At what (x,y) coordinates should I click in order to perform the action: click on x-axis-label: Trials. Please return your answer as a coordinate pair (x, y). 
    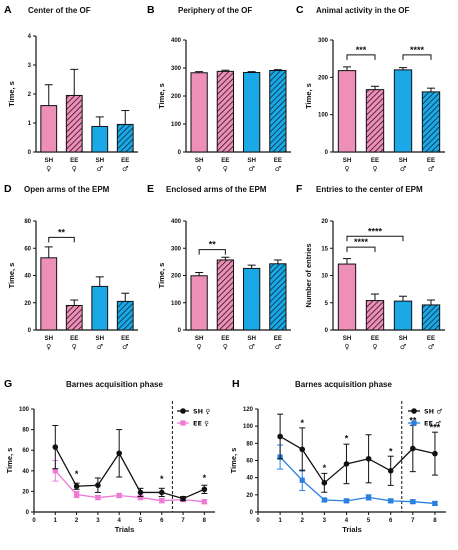
    Looking at the image, I should click on (352, 529).